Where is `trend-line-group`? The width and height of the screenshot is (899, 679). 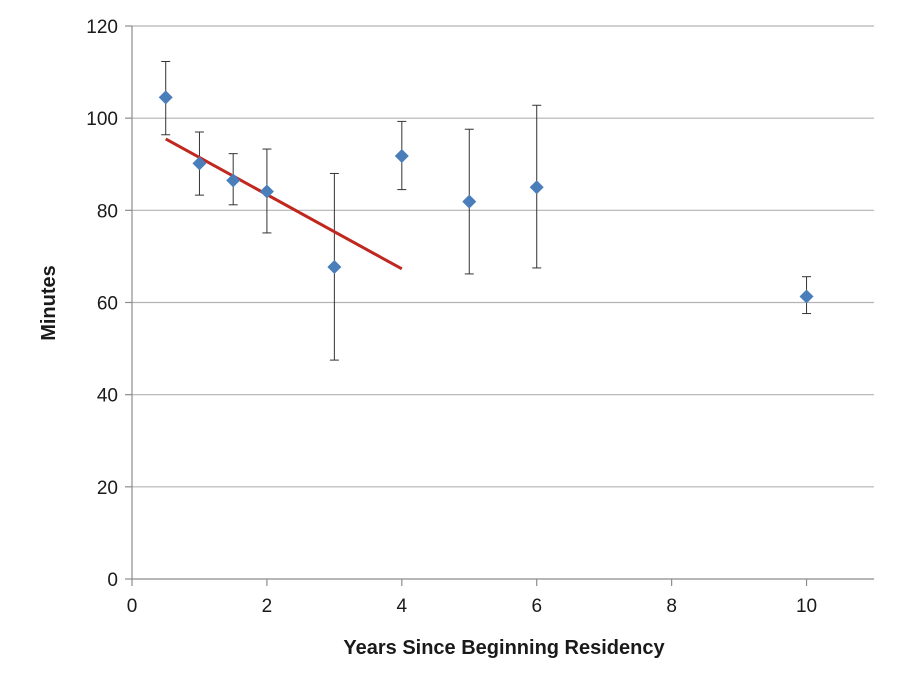
trend-line-group is located at coordinates (284, 204).